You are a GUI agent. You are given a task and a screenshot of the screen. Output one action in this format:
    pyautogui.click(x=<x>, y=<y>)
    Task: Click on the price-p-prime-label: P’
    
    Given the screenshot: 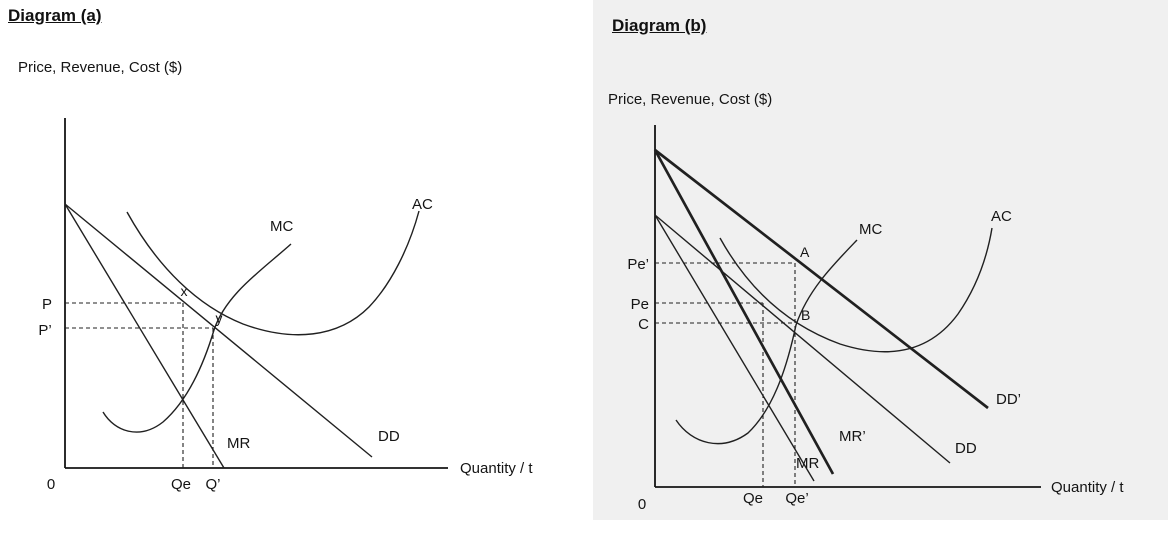 What is the action you would take?
    pyautogui.click(x=44, y=330)
    